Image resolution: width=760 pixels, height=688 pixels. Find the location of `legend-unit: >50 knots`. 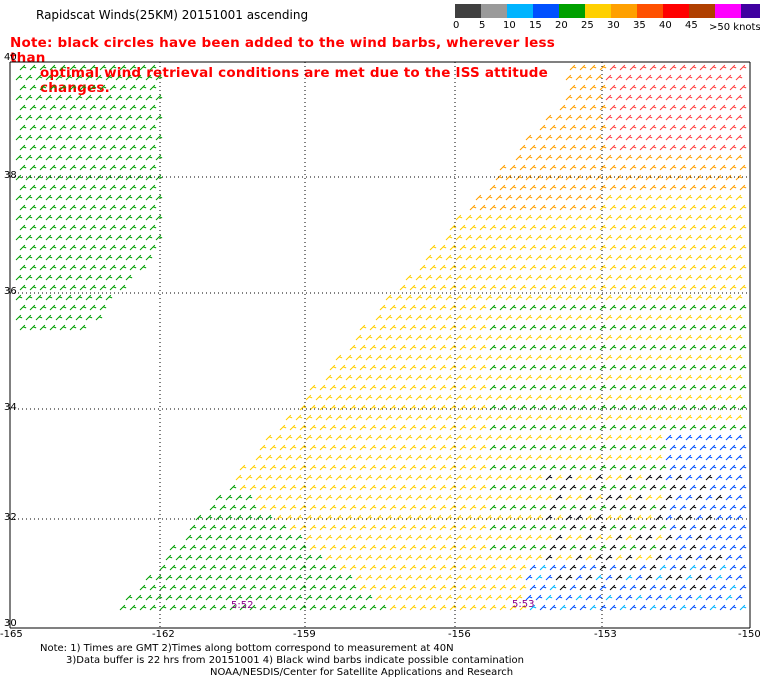

legend-unit: >50 knots is located at coordinates (734, 27).